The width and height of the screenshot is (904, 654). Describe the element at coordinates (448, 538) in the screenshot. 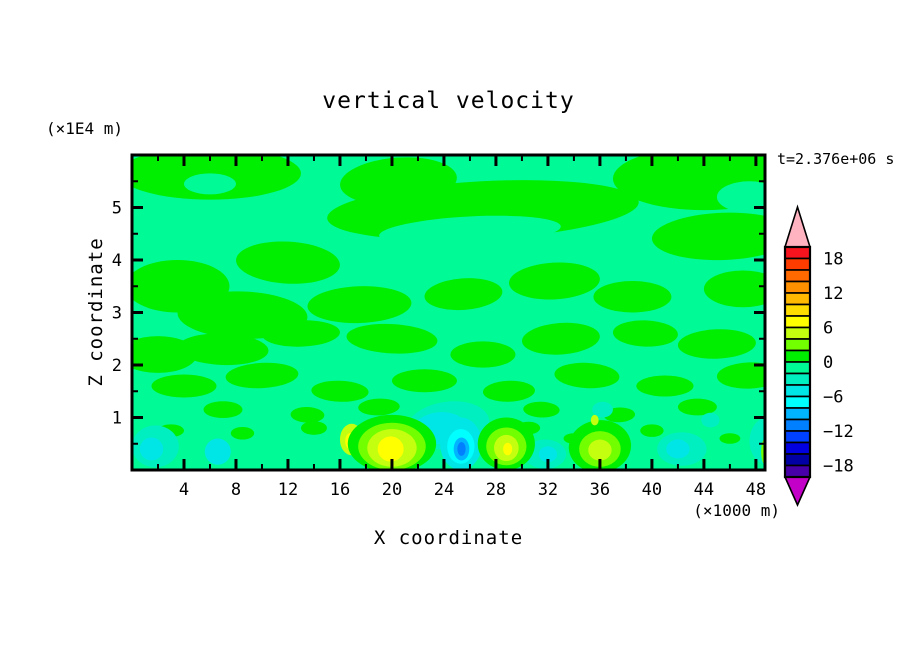

I see `x-axis-title: X coordinate` at that location.